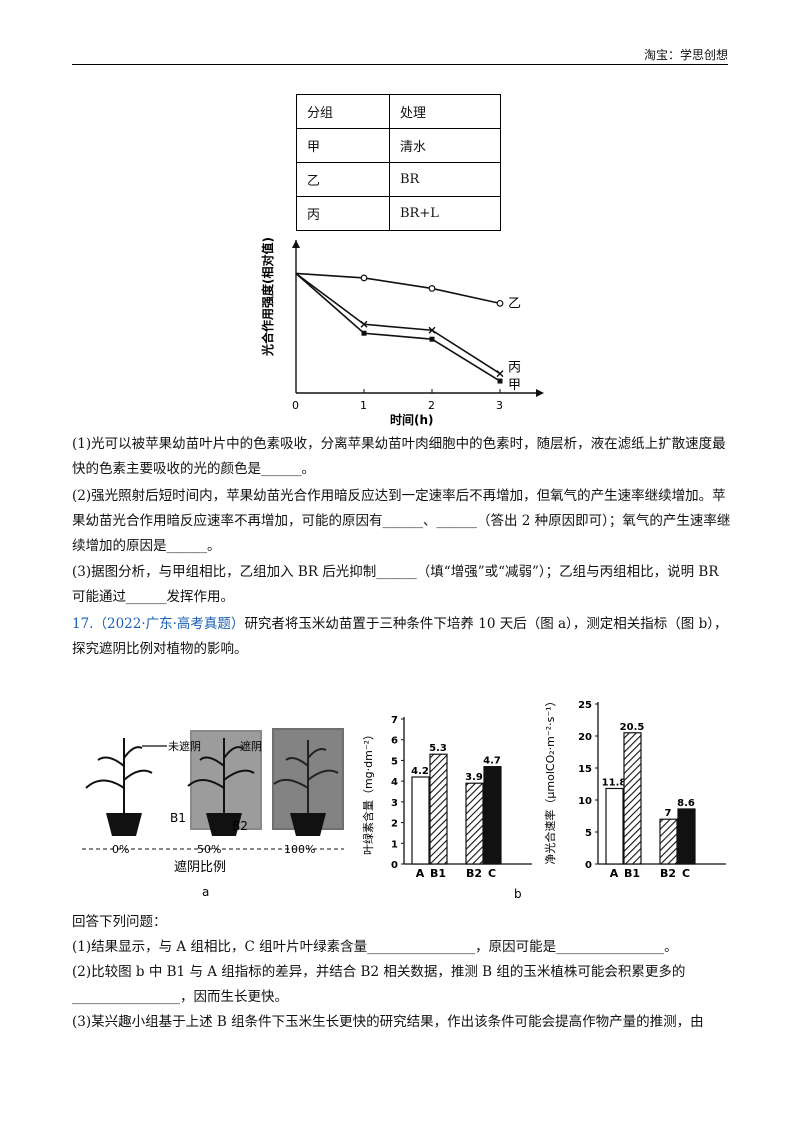 This screenshot has height=1132, width=800. Describe the element at coordinates (474, 777) in the screenshot. I see `bar-value-label: 3.9` at that location.